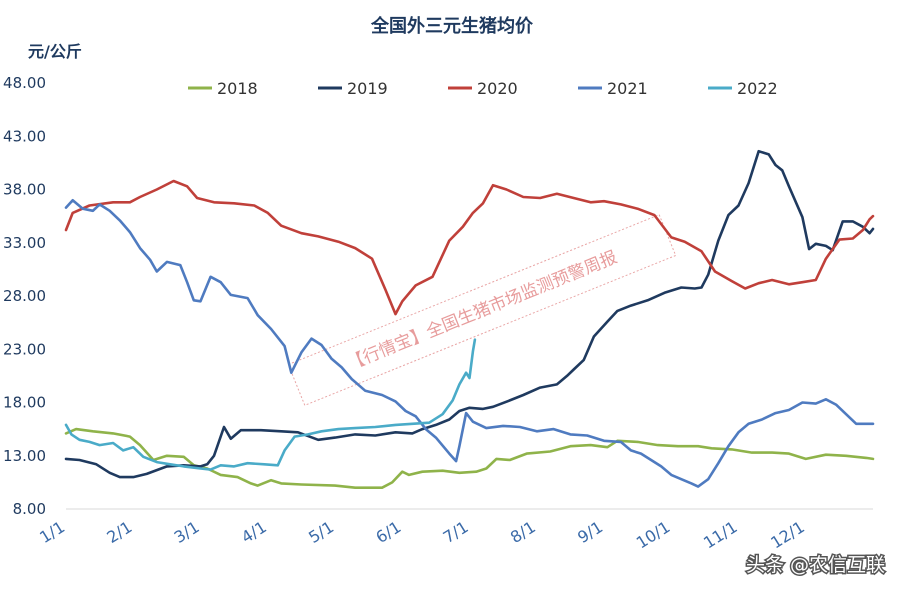 Image resolution: width=903 pixels, height=590 pixels. I want to click on legend-label-2019: 2019, so click(367, 88).